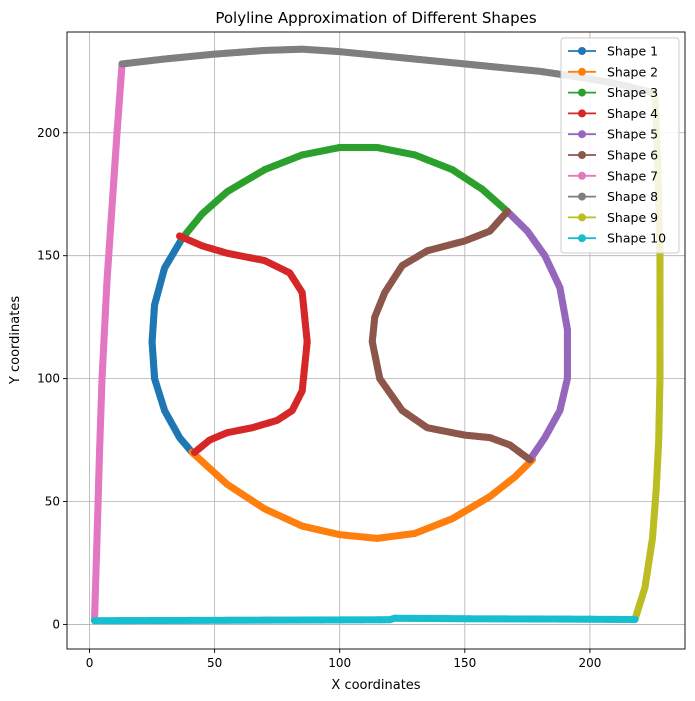  Describe the element at coordinates (632, 196) in the screenshot. I see `legend-label: Shape 8` at that location.